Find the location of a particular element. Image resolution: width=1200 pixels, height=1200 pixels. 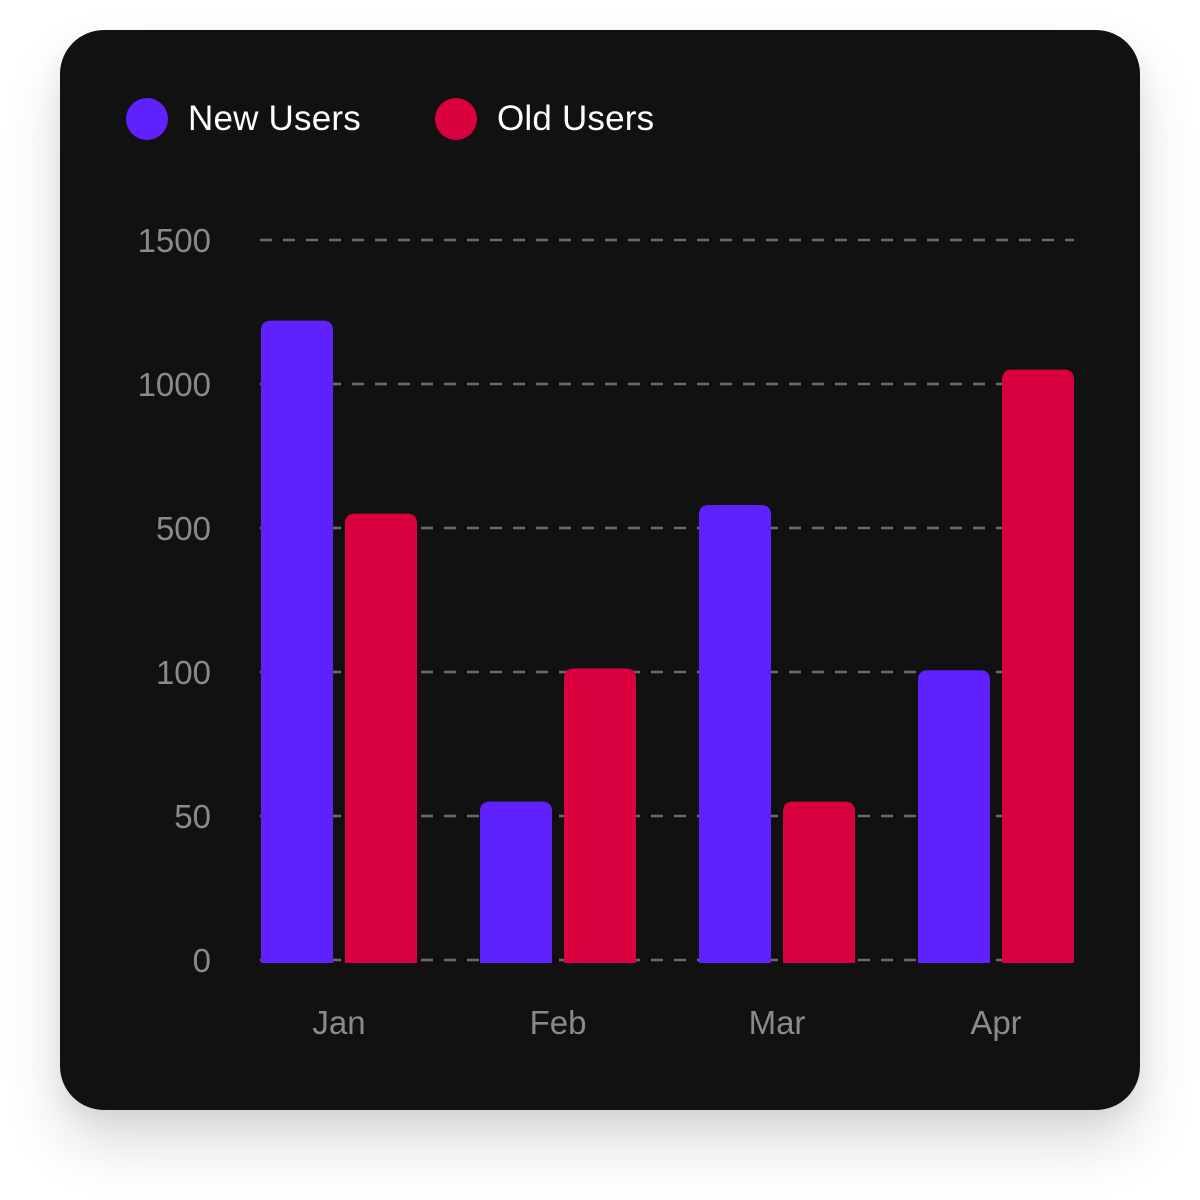

legend-label-new-users: New Users is located at coordinates (274, 118).